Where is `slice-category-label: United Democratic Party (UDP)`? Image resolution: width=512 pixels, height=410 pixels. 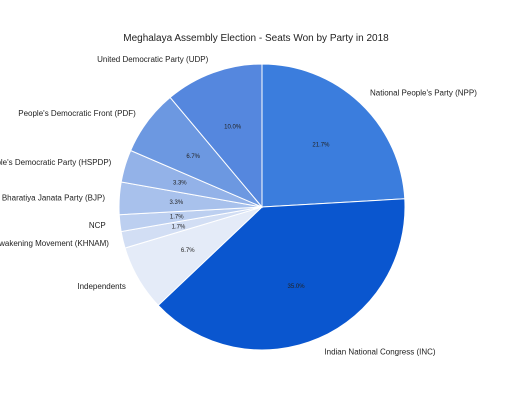
slice-category-label: United Democratic Party (UDP) is located at coordinates (152, 59).